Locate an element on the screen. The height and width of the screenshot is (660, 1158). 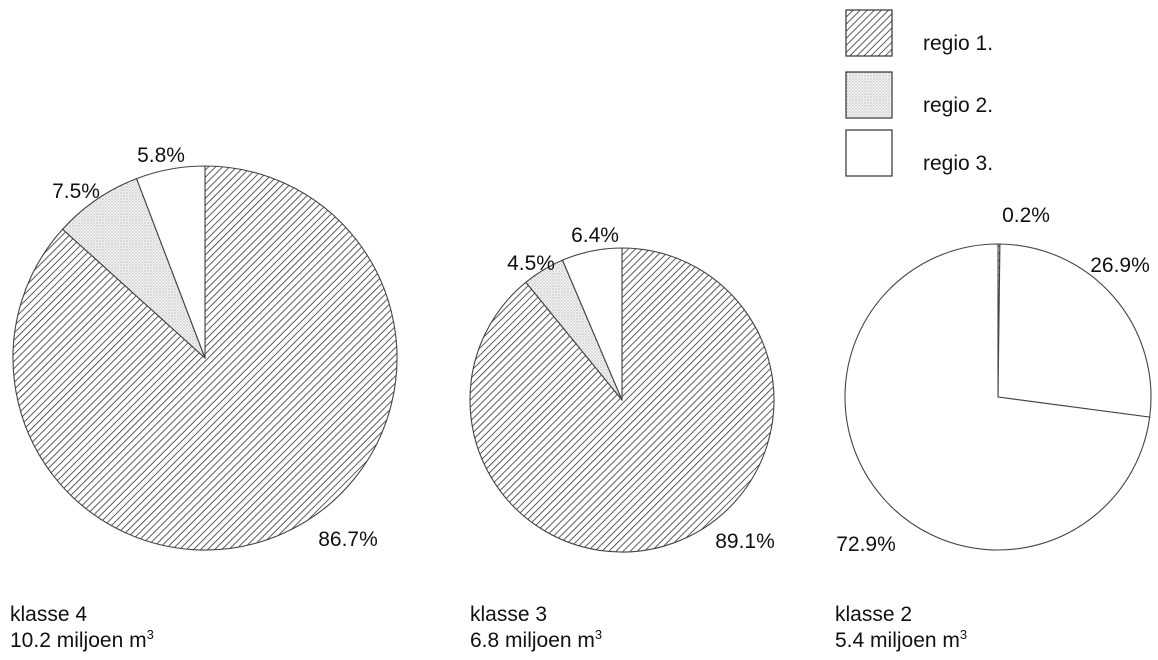
caption-klasse-4: klasse 4 10.2 miljoen m3 is located at coordinates (82, 628).